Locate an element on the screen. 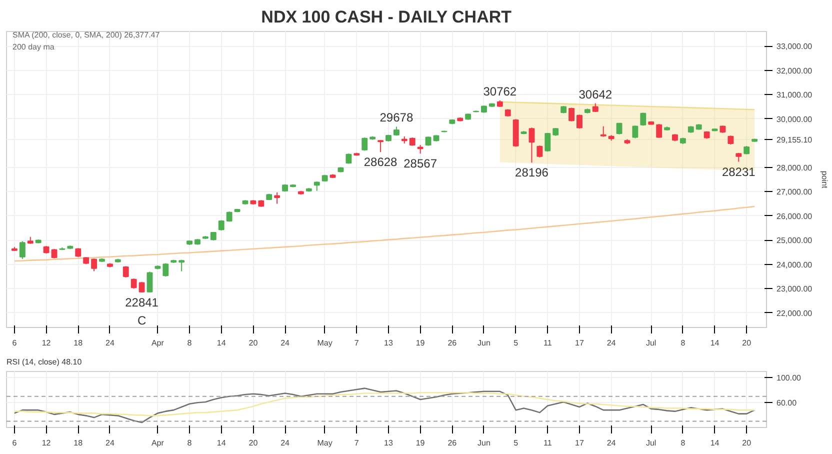 This screenshot has width=832, height=454. annotation: 30762 is located at coordinates (500, 91).